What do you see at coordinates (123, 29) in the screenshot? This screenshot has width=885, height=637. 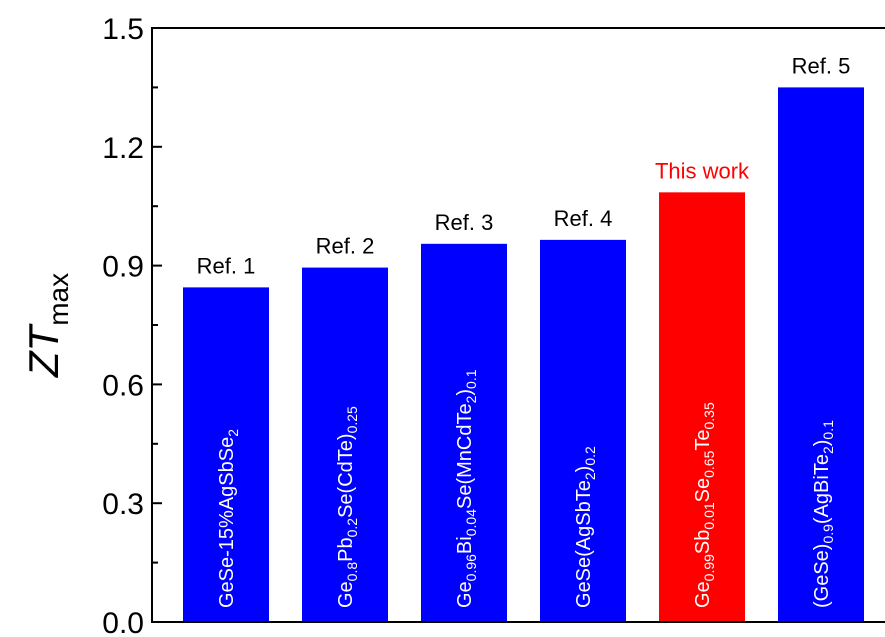 I see `y-tick-label: 1.5` at bounding box center [123, 29].